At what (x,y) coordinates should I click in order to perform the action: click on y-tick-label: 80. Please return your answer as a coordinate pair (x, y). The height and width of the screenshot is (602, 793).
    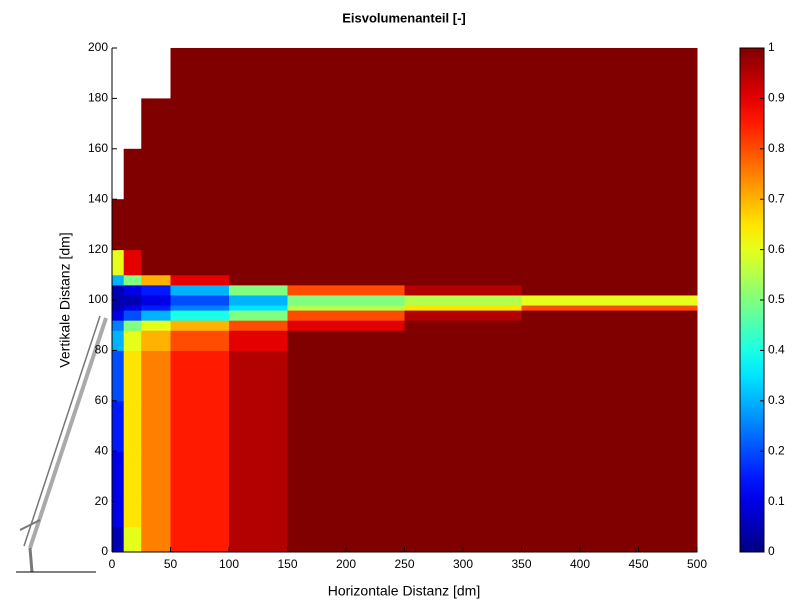
    Looking at the image, I should click on (102, 350).